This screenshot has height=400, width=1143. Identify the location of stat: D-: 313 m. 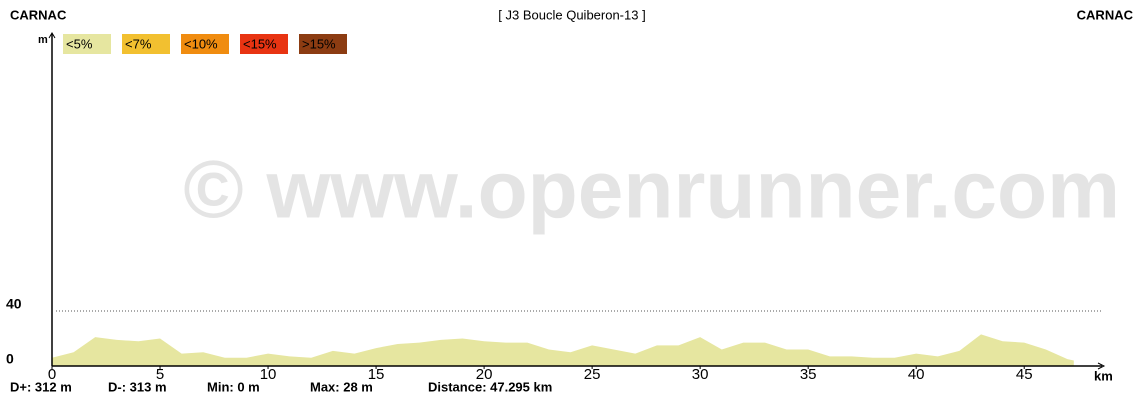
(137, 386).